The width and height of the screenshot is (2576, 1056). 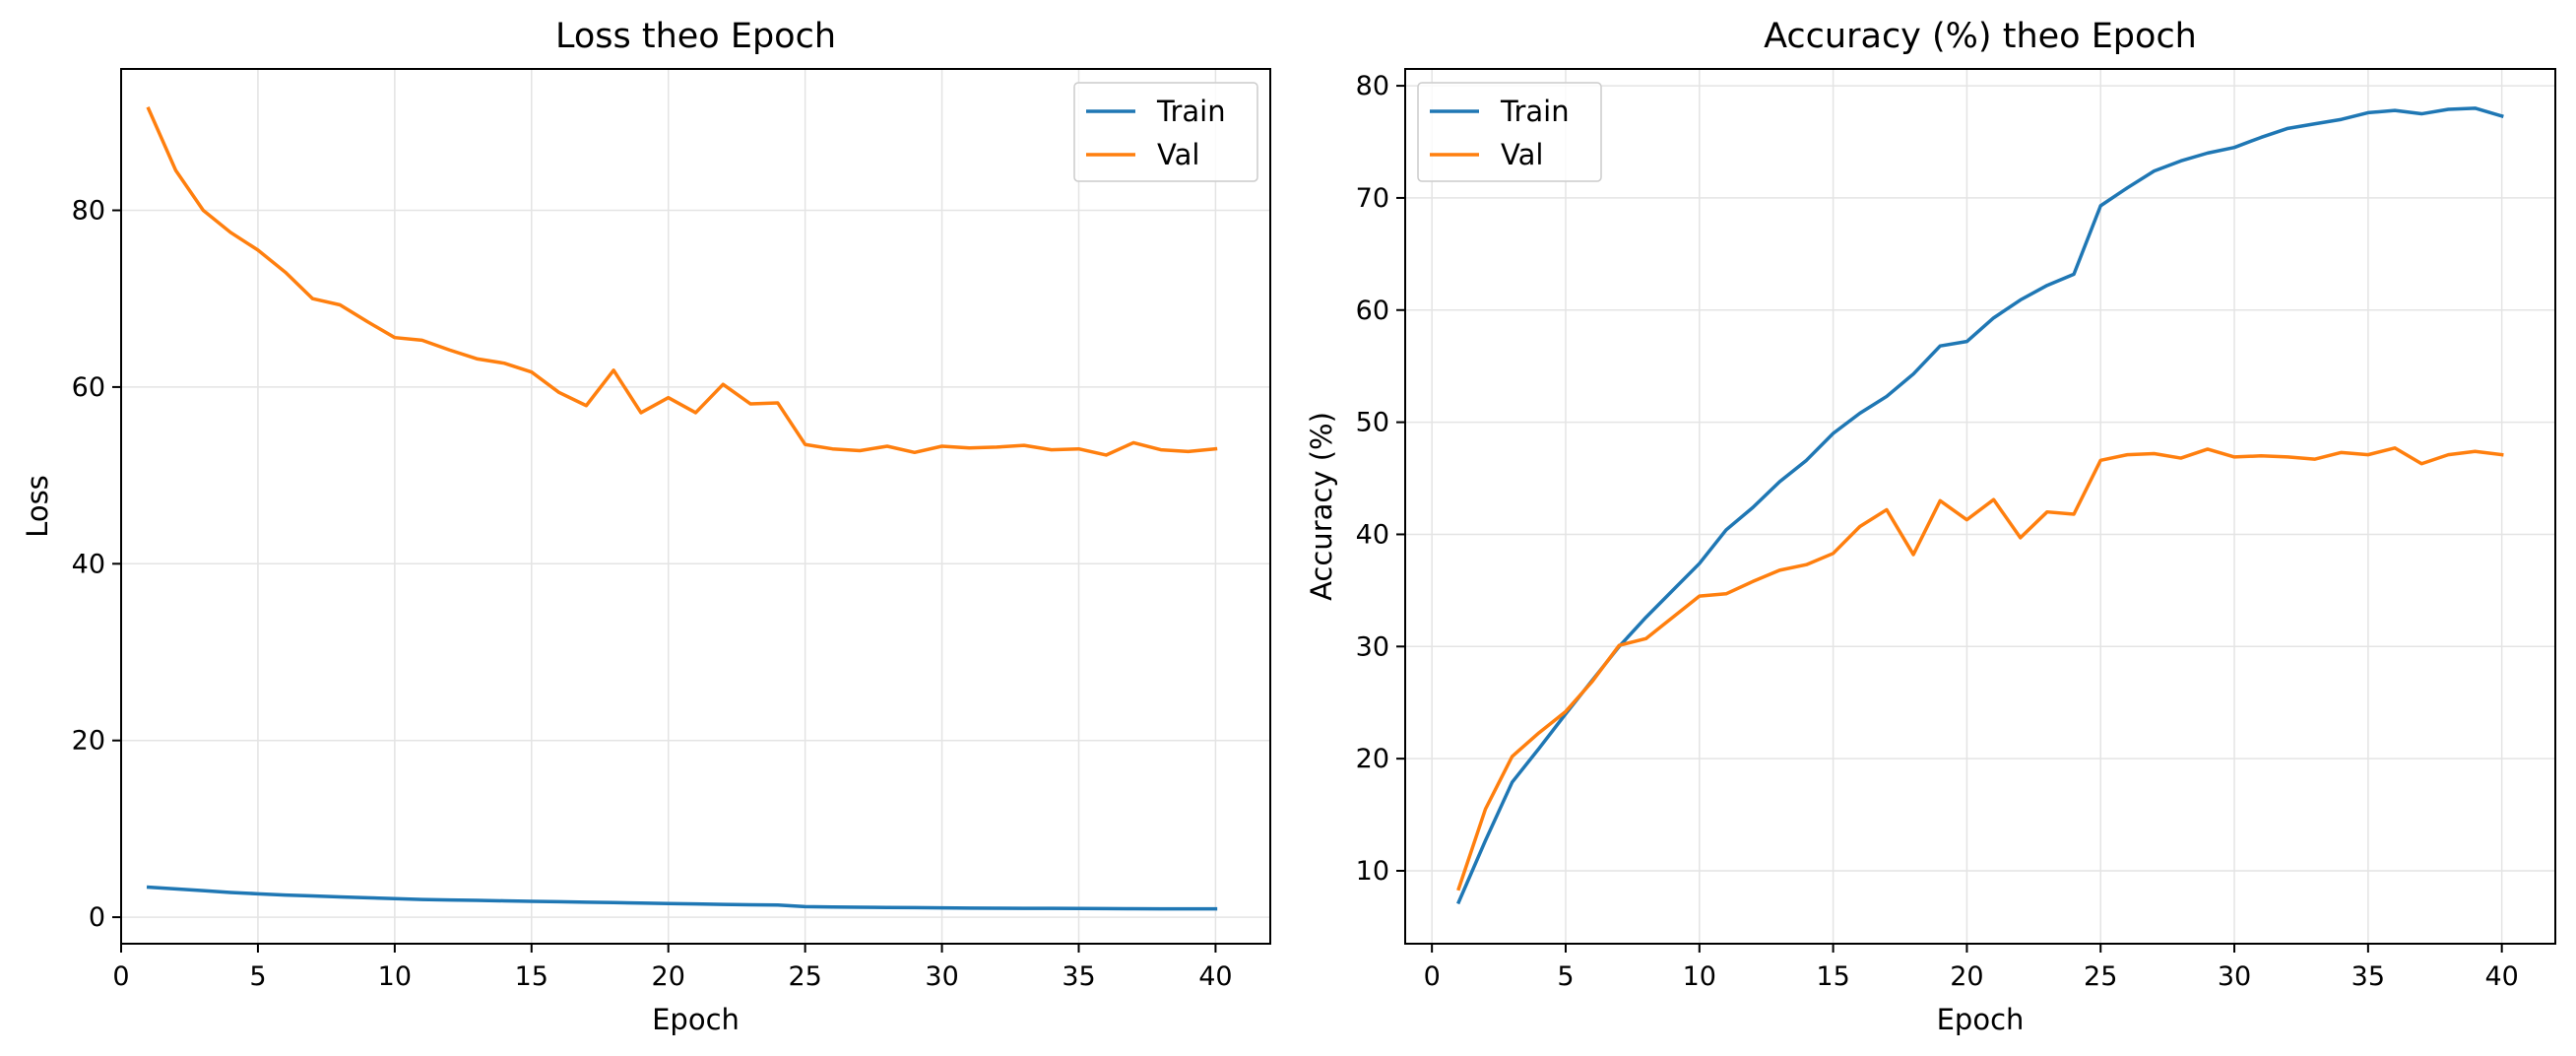 I want to click on accuracy-chart-title: Accuracy (%) theo Epoch, so click(x=1980, y=36).